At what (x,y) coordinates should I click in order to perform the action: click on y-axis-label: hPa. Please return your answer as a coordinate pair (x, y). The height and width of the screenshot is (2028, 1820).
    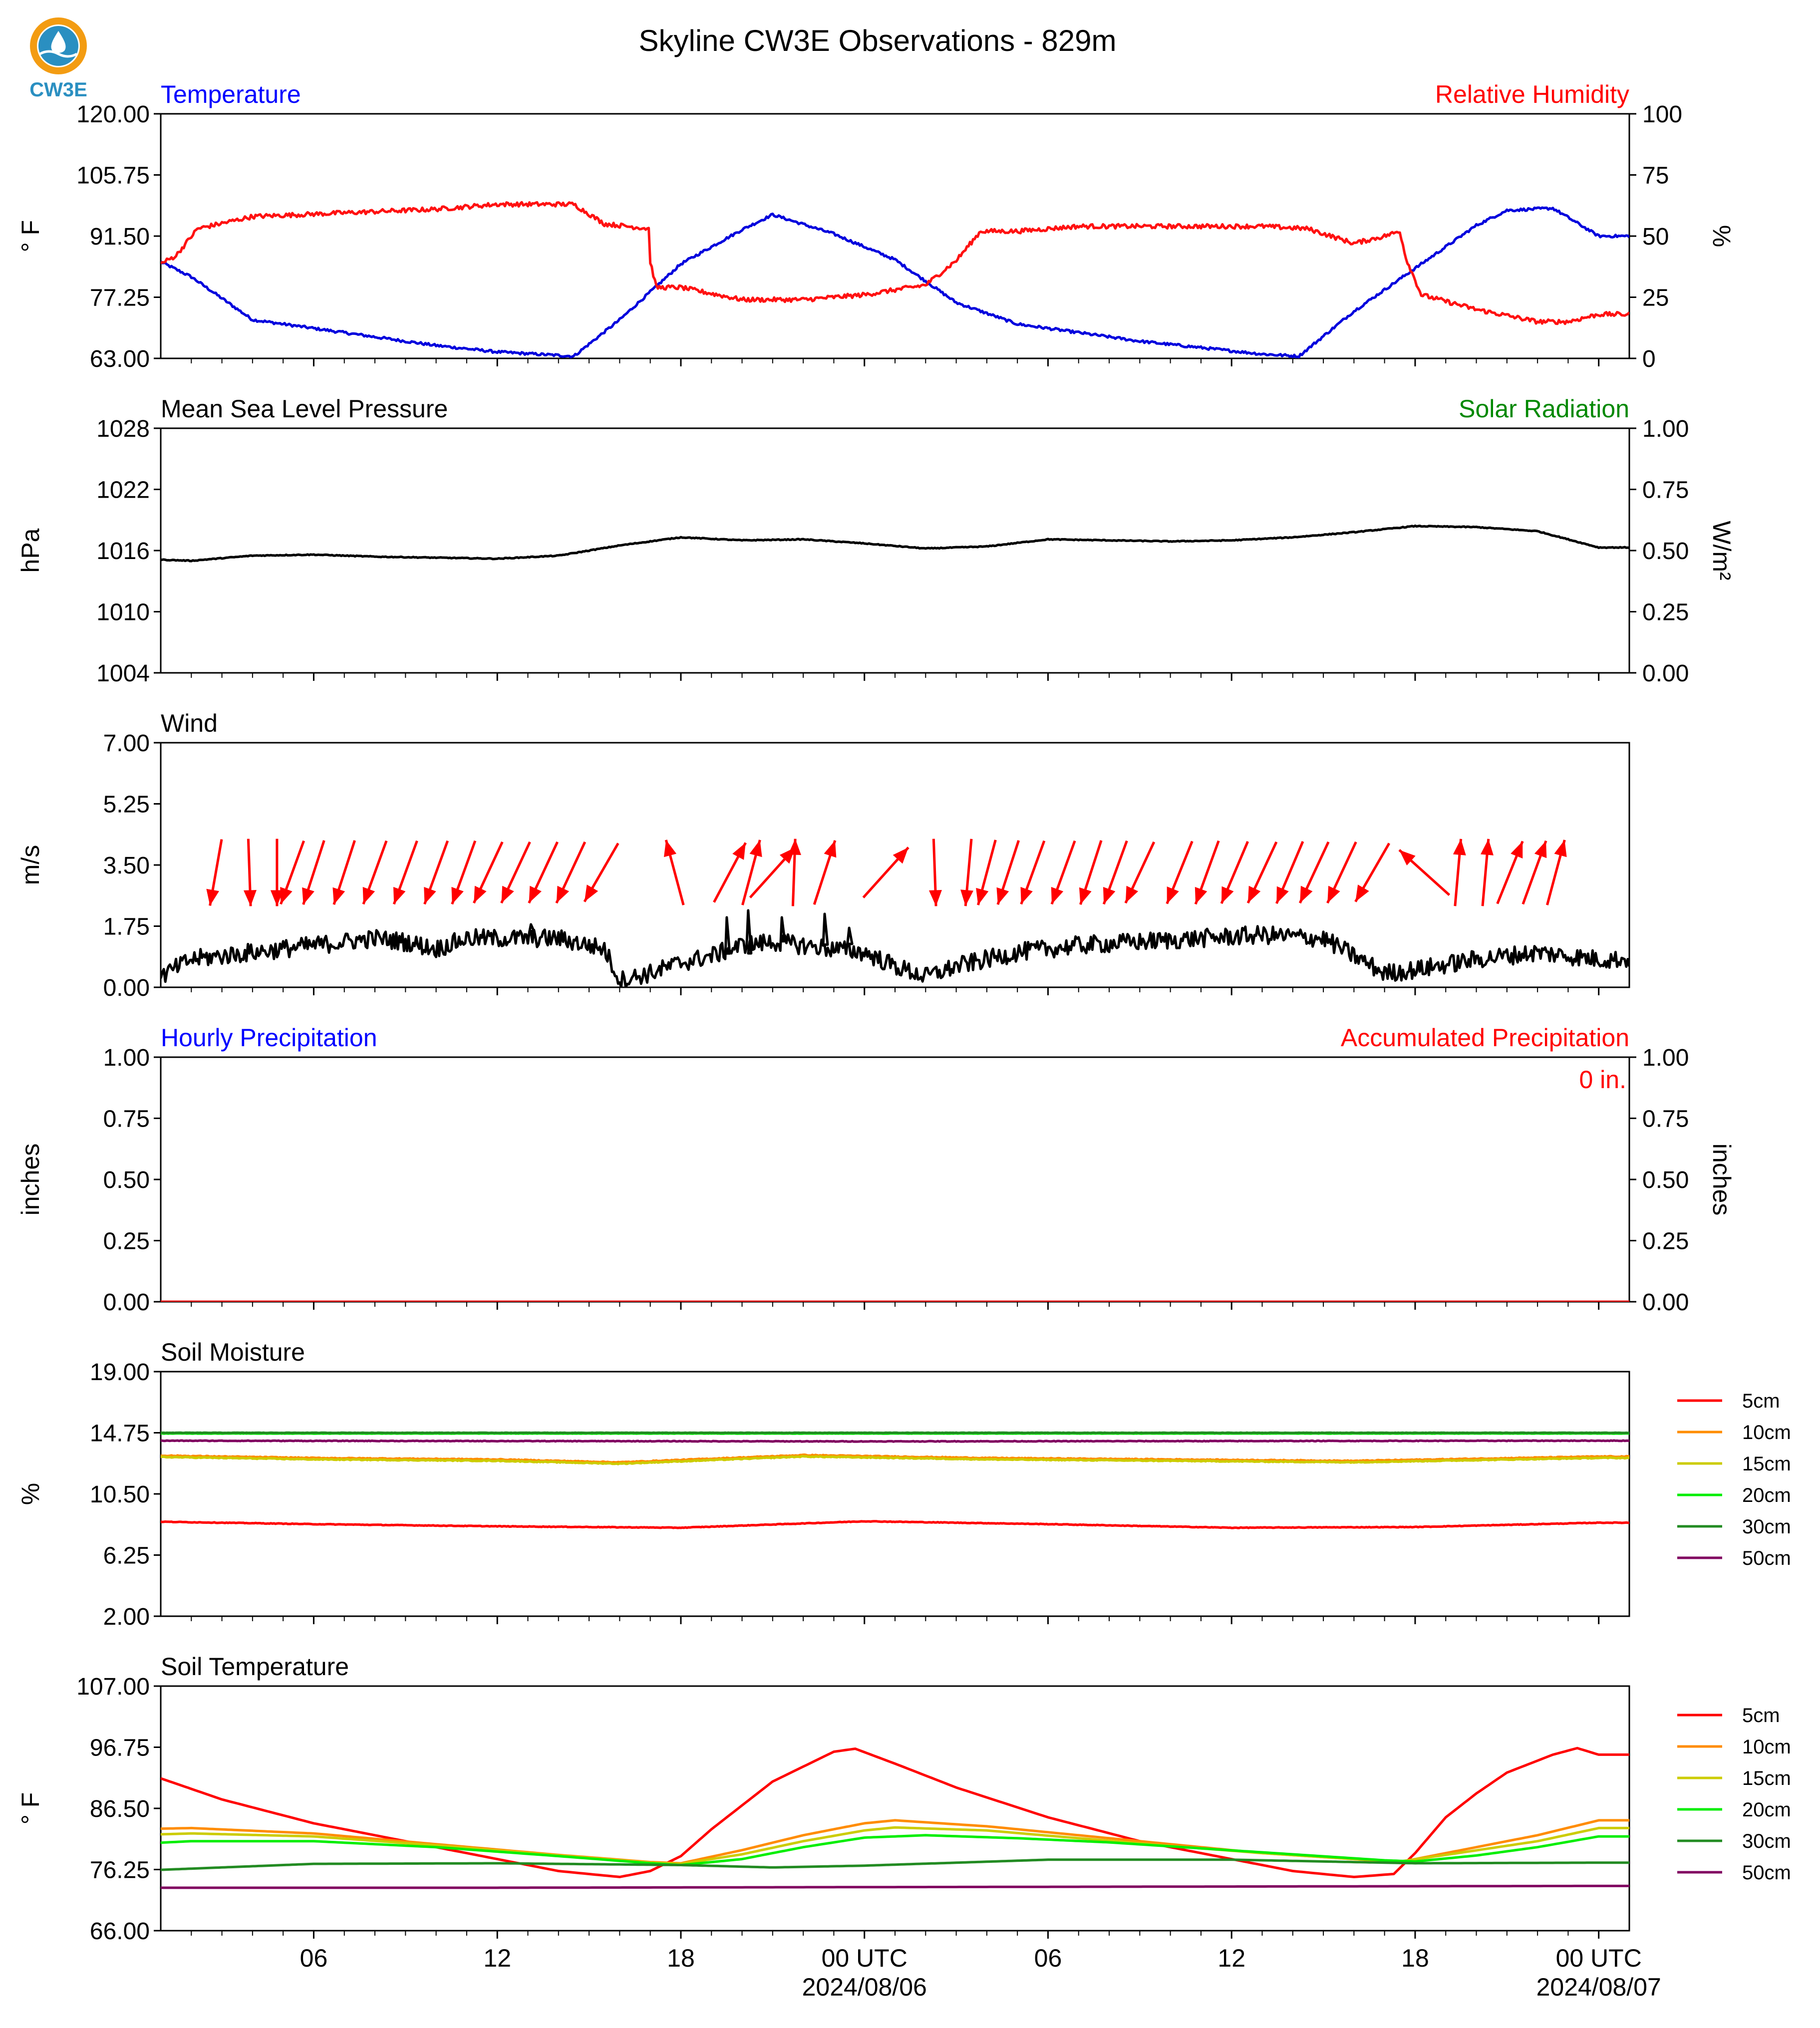
    Looking at the image, I should click on (30, 550).